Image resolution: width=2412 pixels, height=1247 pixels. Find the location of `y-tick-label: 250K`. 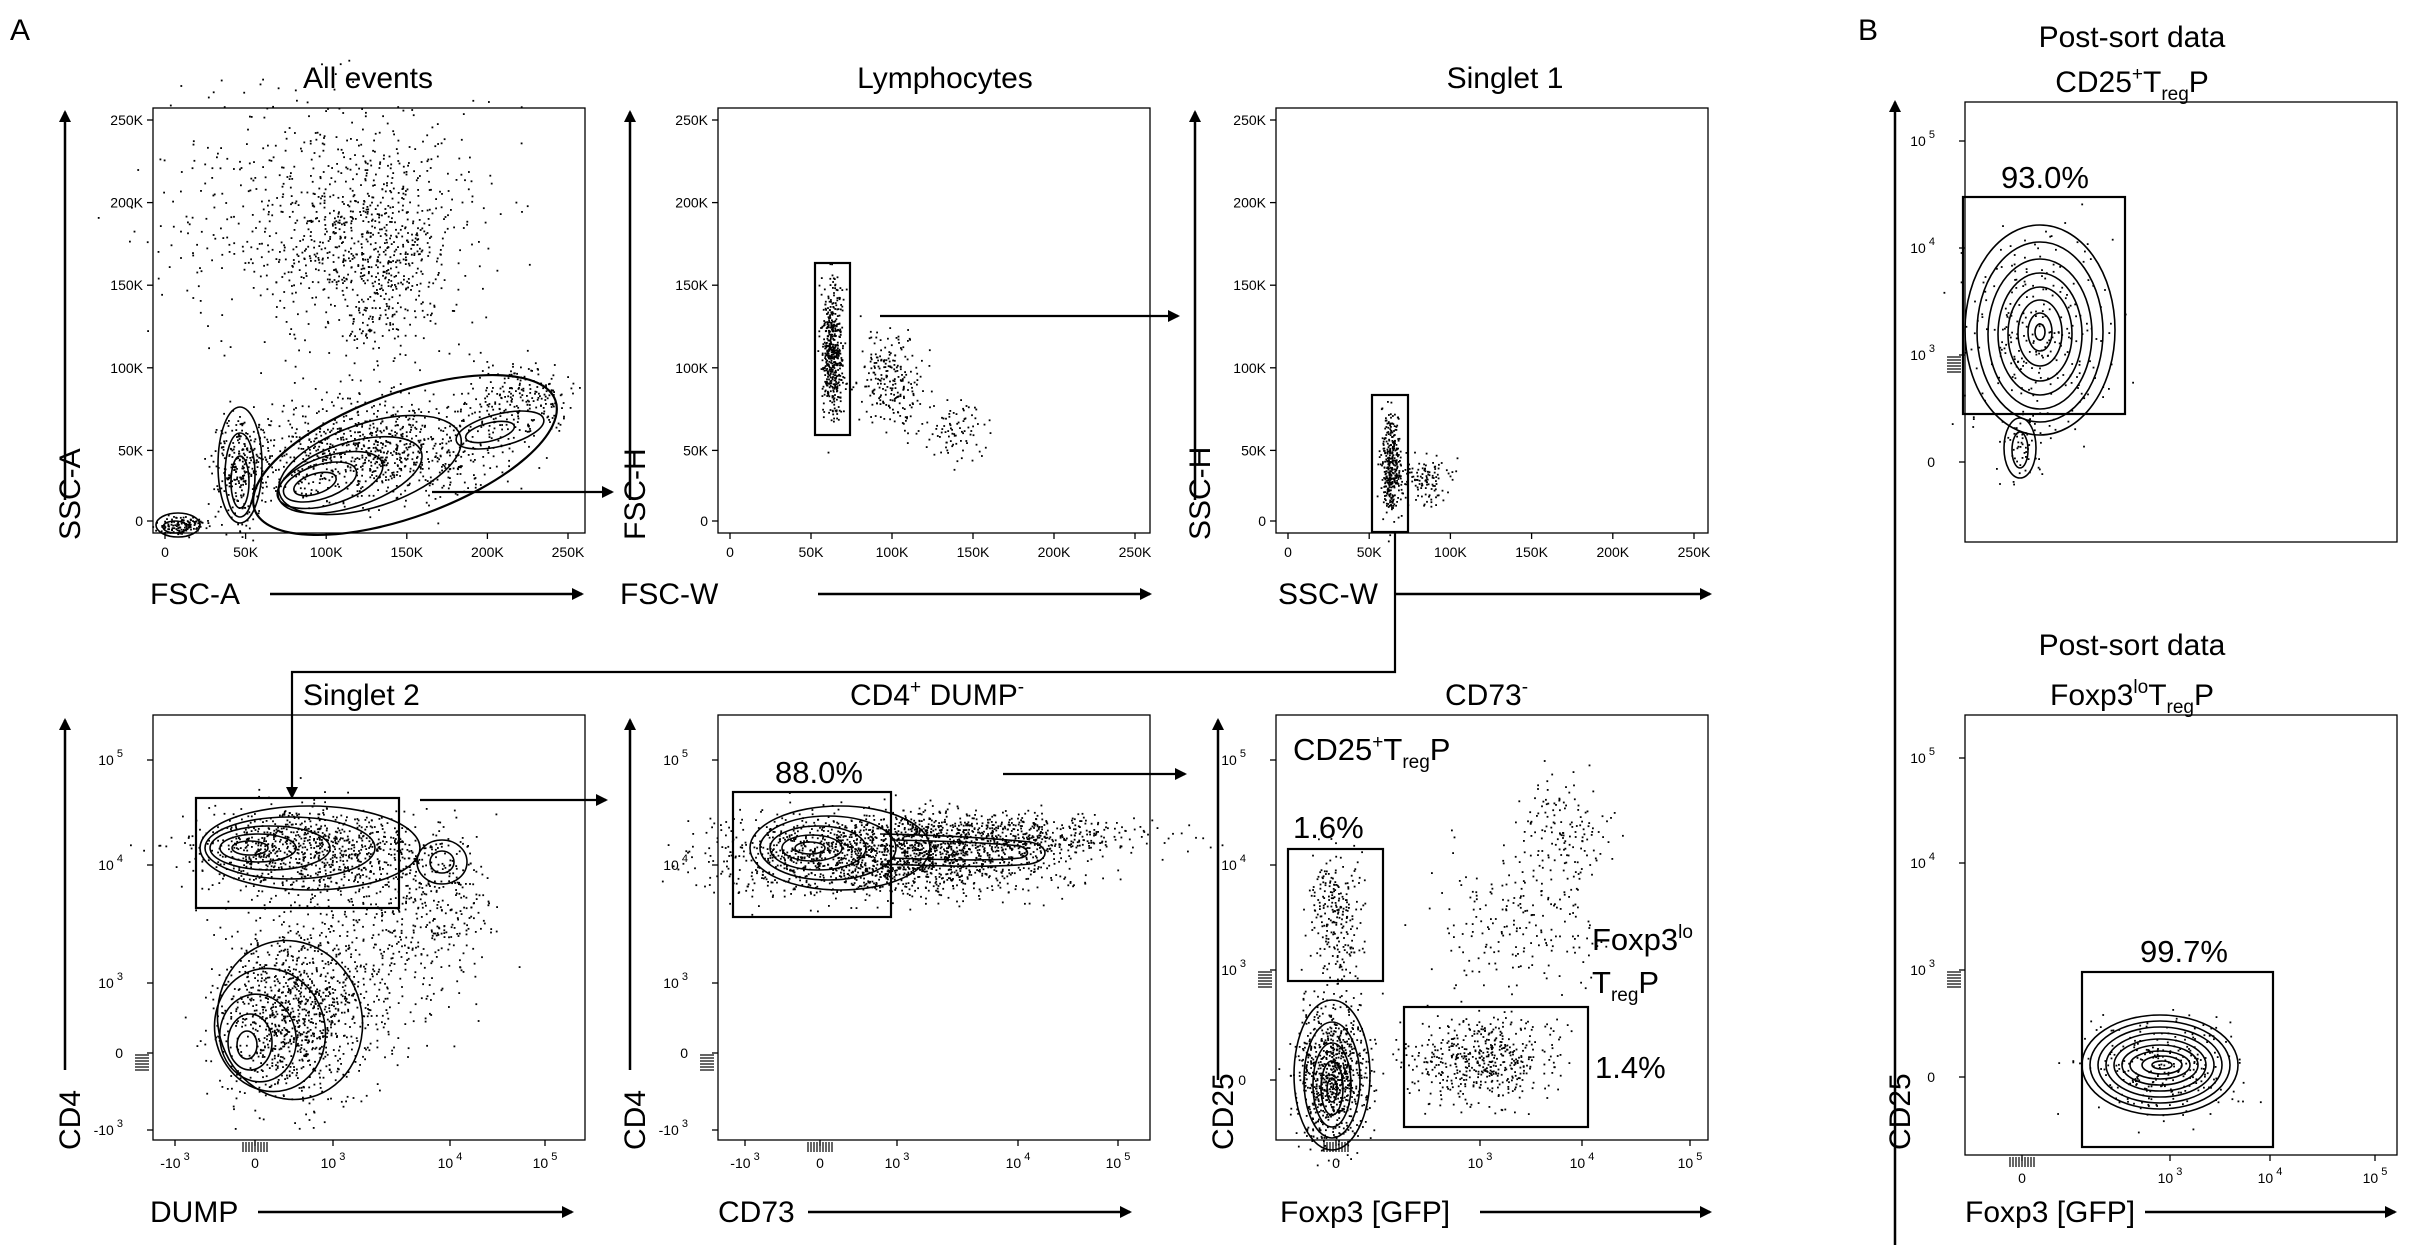

y-tick-label: 250K is located at coordinates (1249, 120).